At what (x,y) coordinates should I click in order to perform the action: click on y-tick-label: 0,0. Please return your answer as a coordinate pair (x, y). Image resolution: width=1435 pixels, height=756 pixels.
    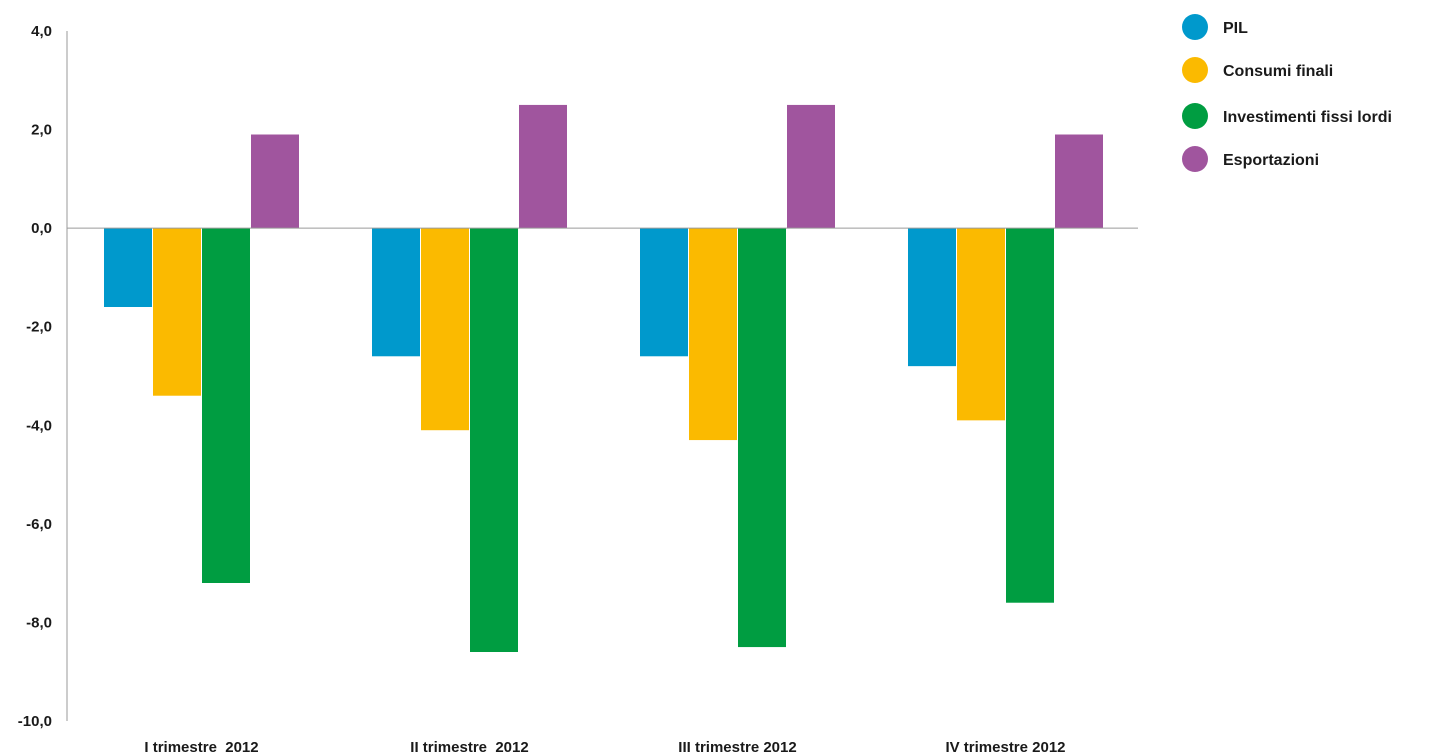
    Looking at the image, I should click on (41, 228).